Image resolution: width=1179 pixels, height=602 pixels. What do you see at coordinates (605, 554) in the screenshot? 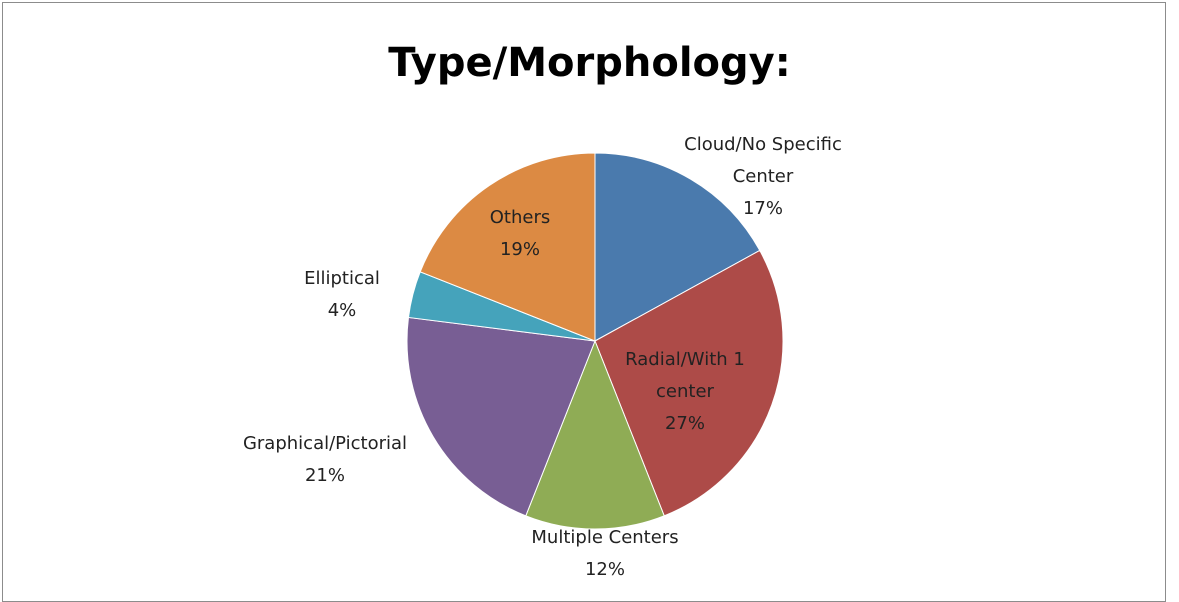
I see `data-label: Multiple Centers 12%` at bounding box center [605, 554].